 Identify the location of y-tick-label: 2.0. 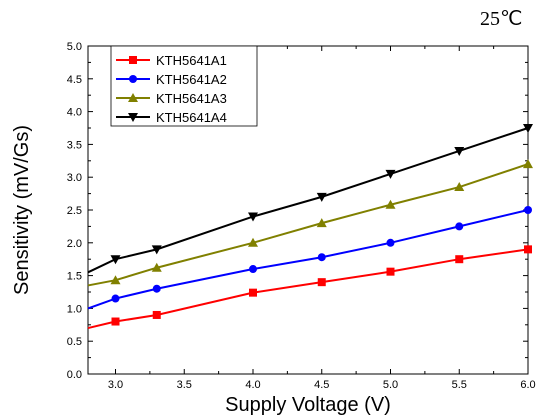
(74, 244).